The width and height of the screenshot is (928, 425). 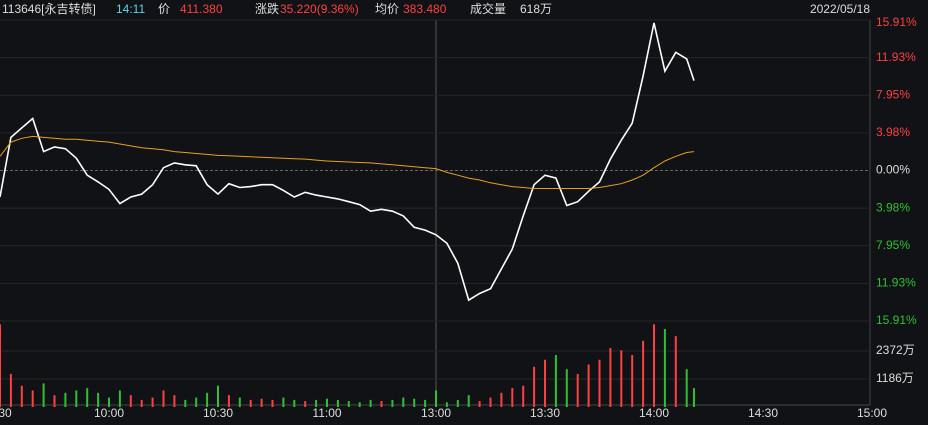 I want to click on code: 113646[永吉转债], so click(x=49, y=8).